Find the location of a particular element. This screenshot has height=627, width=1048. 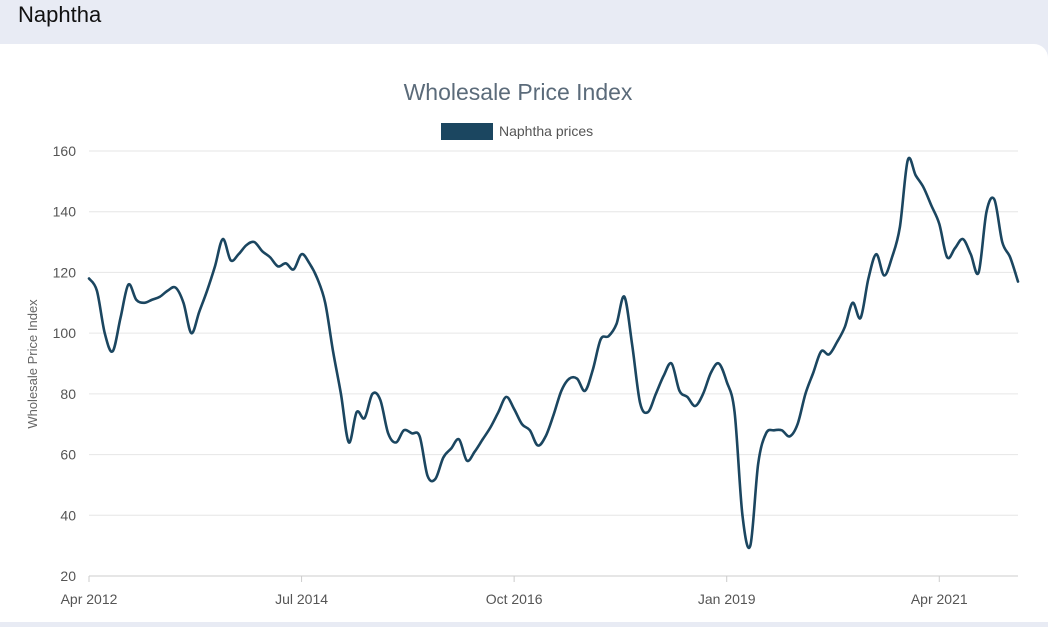

x-axis-ticks: Apr 2012 Jul 2014 Oct 2016 Jan 2019 Apr 2021 is located at coordinates (514, 591).